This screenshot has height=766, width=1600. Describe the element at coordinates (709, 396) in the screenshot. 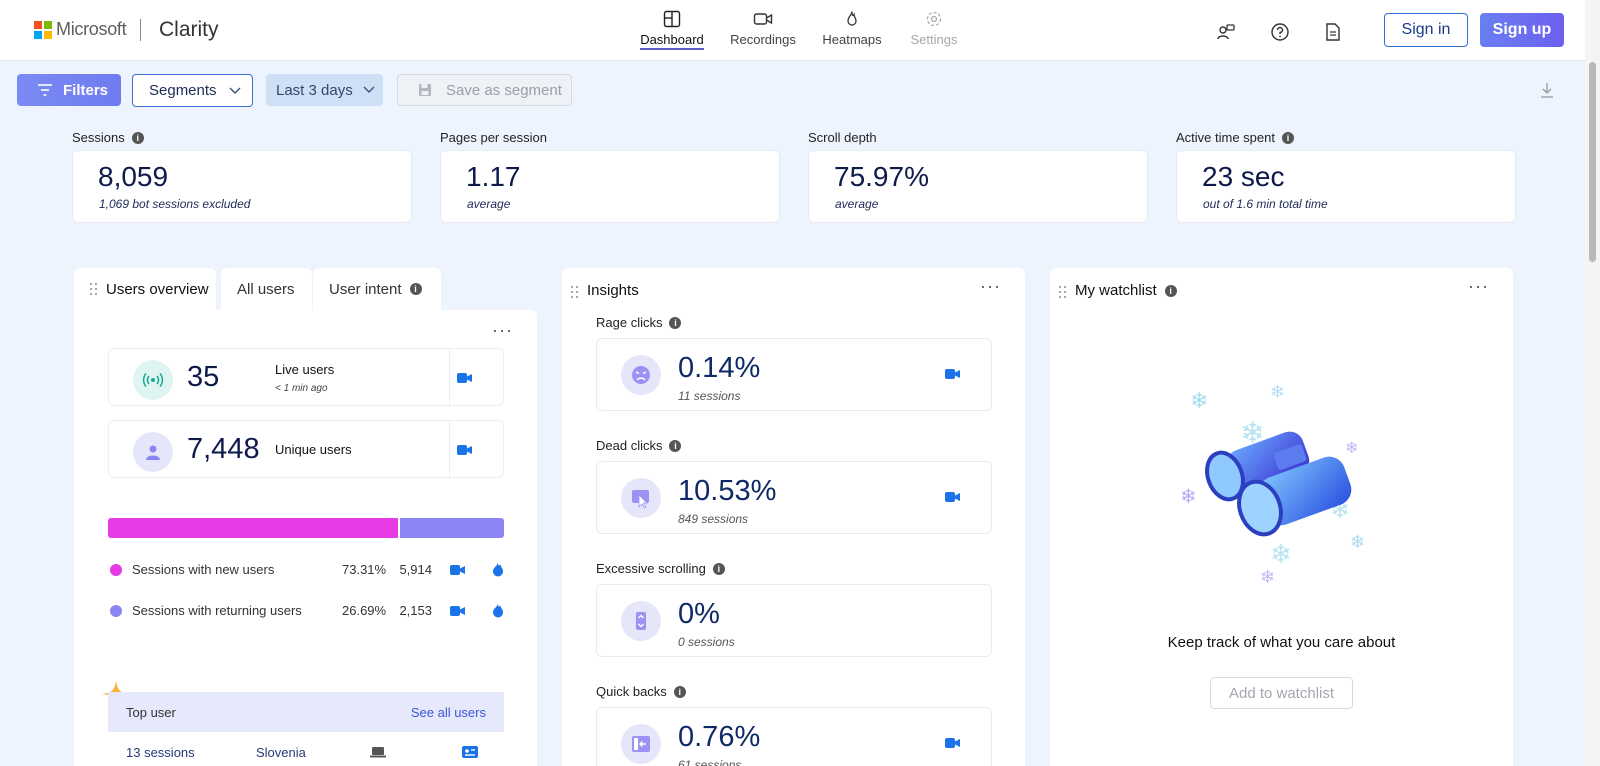

I see `insight-subtext: 11 sessions` at that location.